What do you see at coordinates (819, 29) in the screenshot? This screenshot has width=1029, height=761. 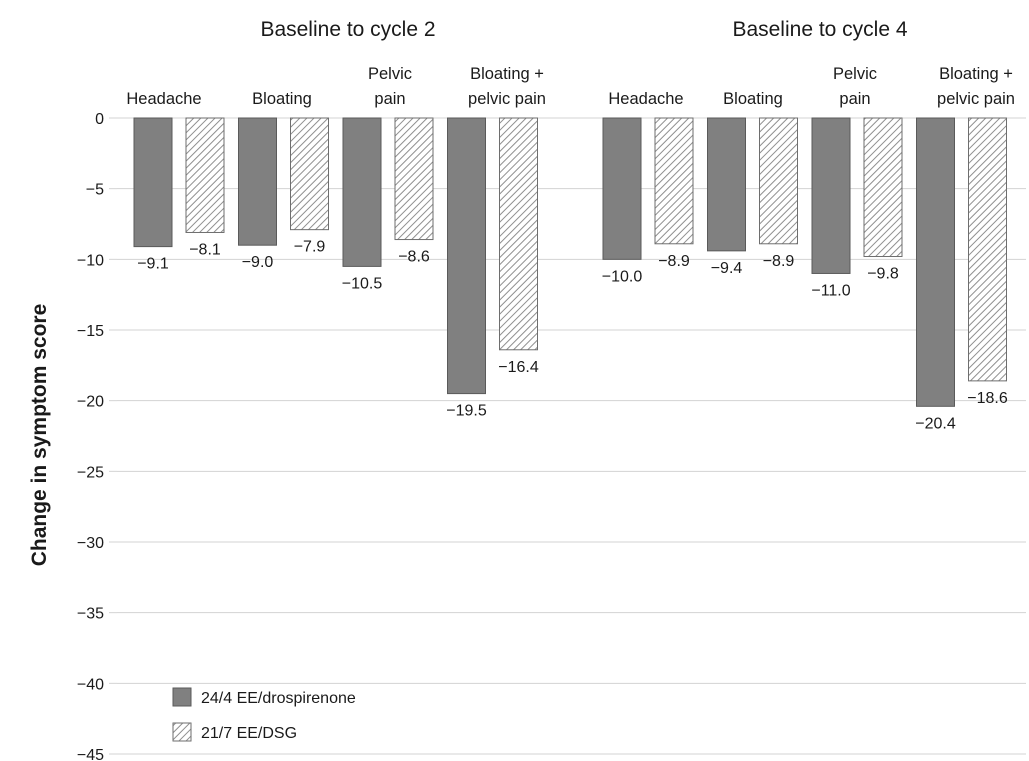 I see `panel-title: Baseline to cycle 4` at bounding box center [819, 29].